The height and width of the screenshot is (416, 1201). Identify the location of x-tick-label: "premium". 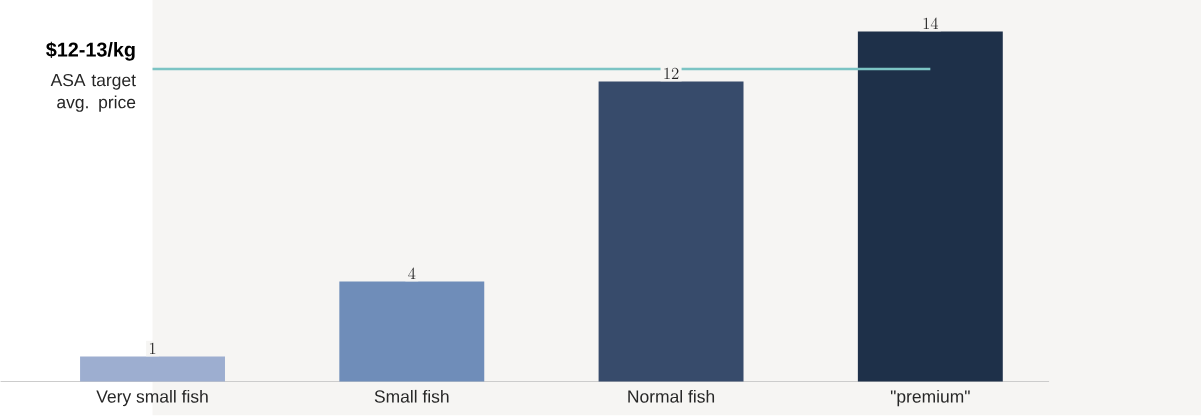
(930, 398).